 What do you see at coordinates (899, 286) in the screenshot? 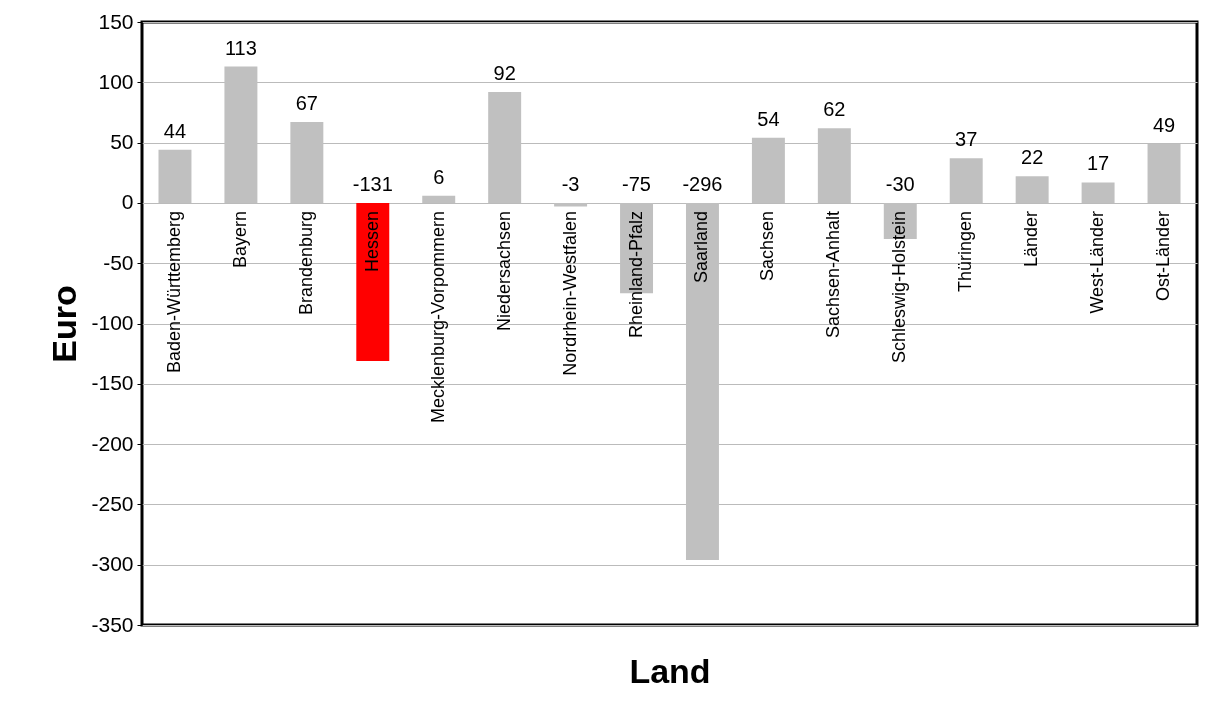
I see `x-tick-label: Schleswig-Holstein` at bounding box center [899, 286].